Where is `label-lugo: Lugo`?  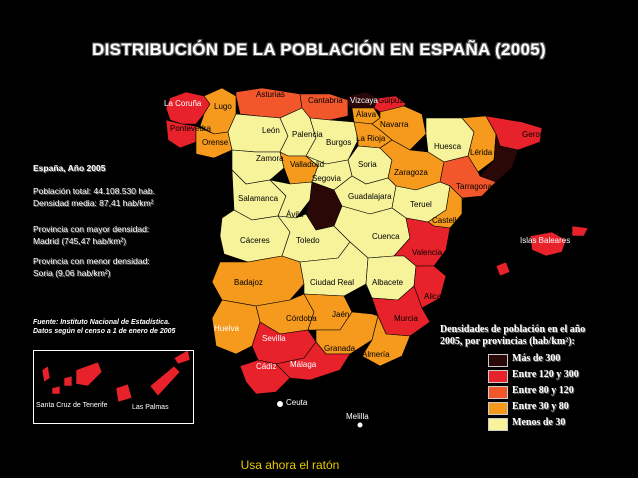 label-lugo: Lugo is located at coordinates (223, 106).